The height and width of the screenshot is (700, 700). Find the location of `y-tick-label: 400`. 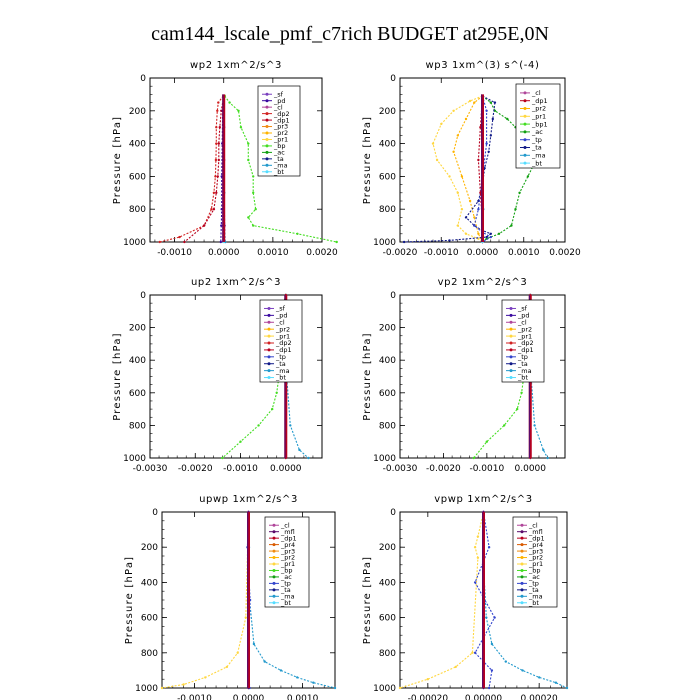

y-tick-label: 400 is located at coordinates (387, 145).